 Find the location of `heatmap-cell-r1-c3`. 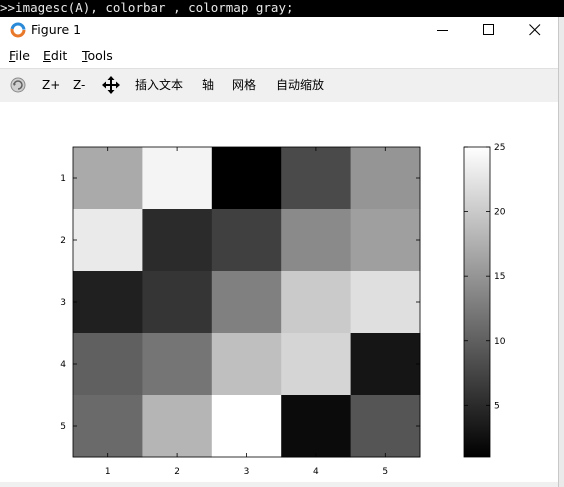

heatmap-cell-r1-c3 is located at coordinates (246, 178).